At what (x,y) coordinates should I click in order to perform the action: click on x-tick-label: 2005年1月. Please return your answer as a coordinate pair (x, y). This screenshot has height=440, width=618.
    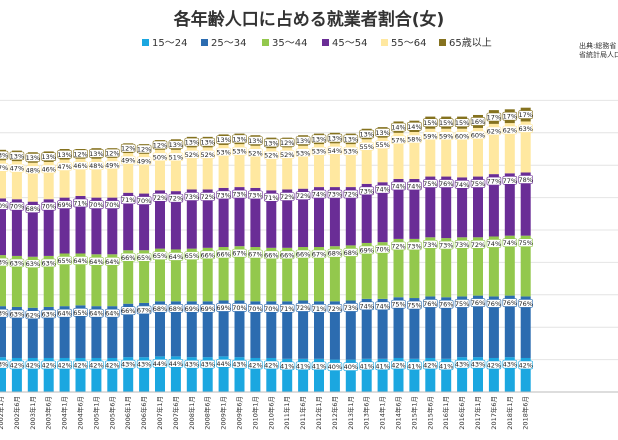
    Looking at the image, I should click on (95, 413).